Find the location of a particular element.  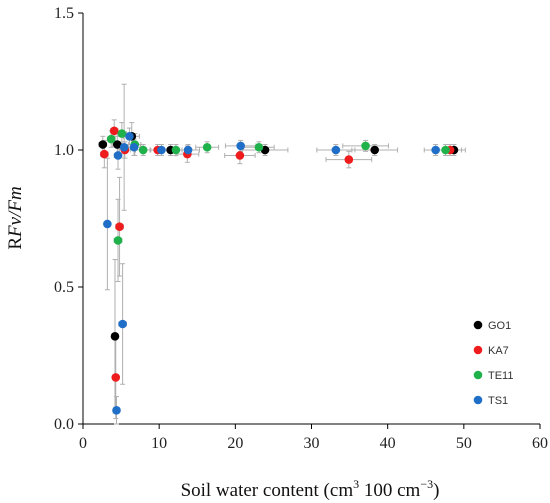

y-tick-group: 0.0 0.5 1.0 1.5 is located at coordinates (68, 219).